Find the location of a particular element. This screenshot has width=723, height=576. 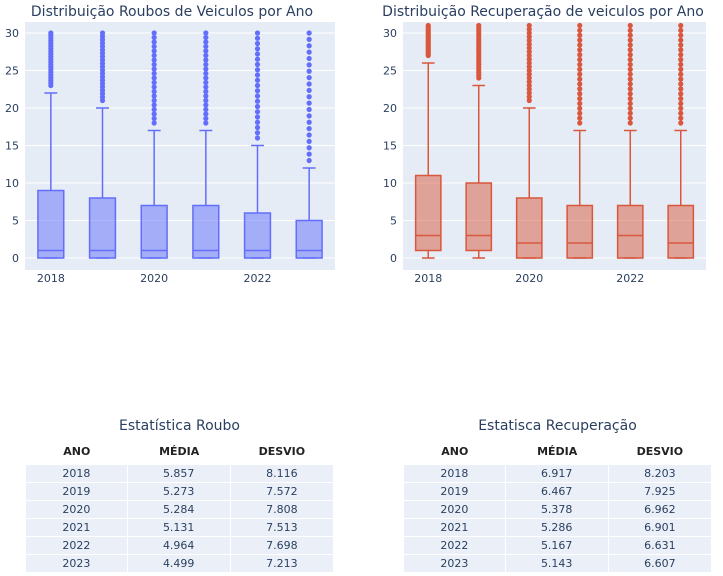

cell-ano: 2019 is located at coordinates (455, 492).